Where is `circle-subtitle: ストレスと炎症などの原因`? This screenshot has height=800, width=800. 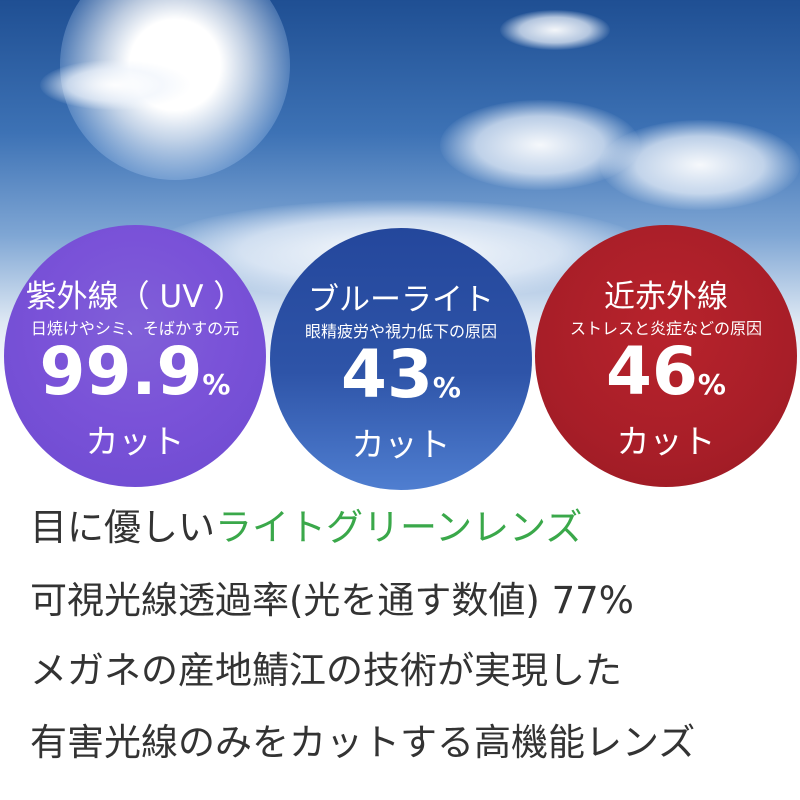
circle-subtitle: ストレスと炎症などの原因 is located at coordinates (665, 328).